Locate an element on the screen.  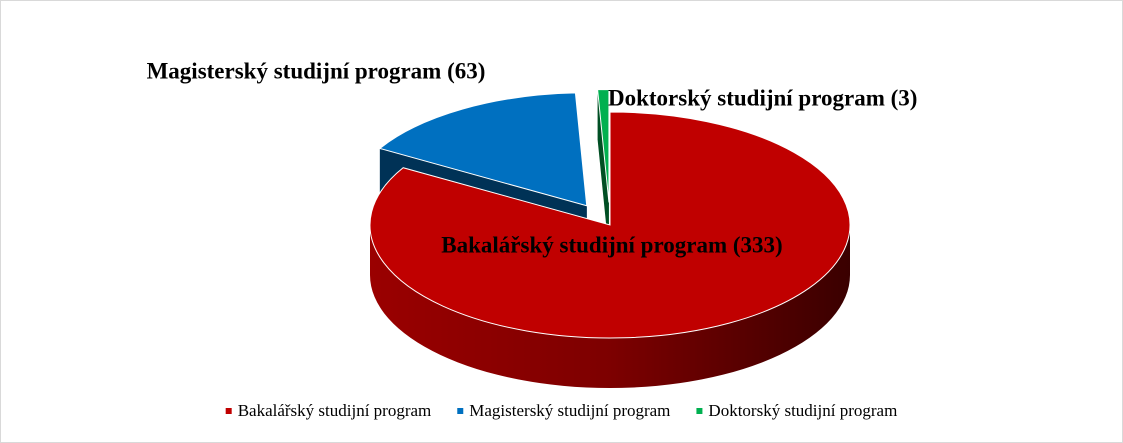
data-label: Bakalářský studijní program (333) is located at coordinates (611, 244).